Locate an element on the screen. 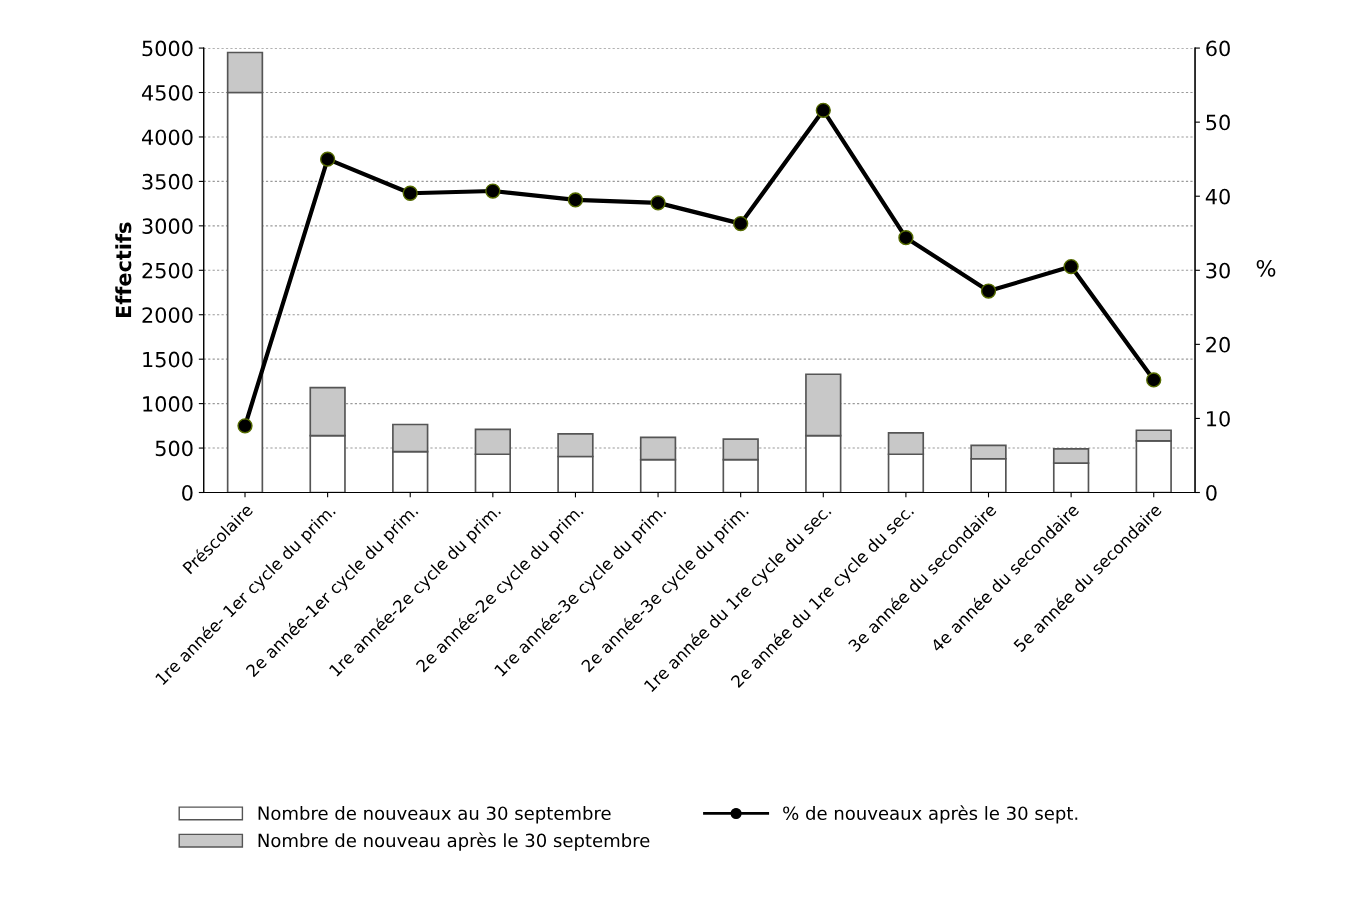 The width and height of the screenshot is (1358, 907). y2-tick-label: 10 is located at coordinates (1218, 418).